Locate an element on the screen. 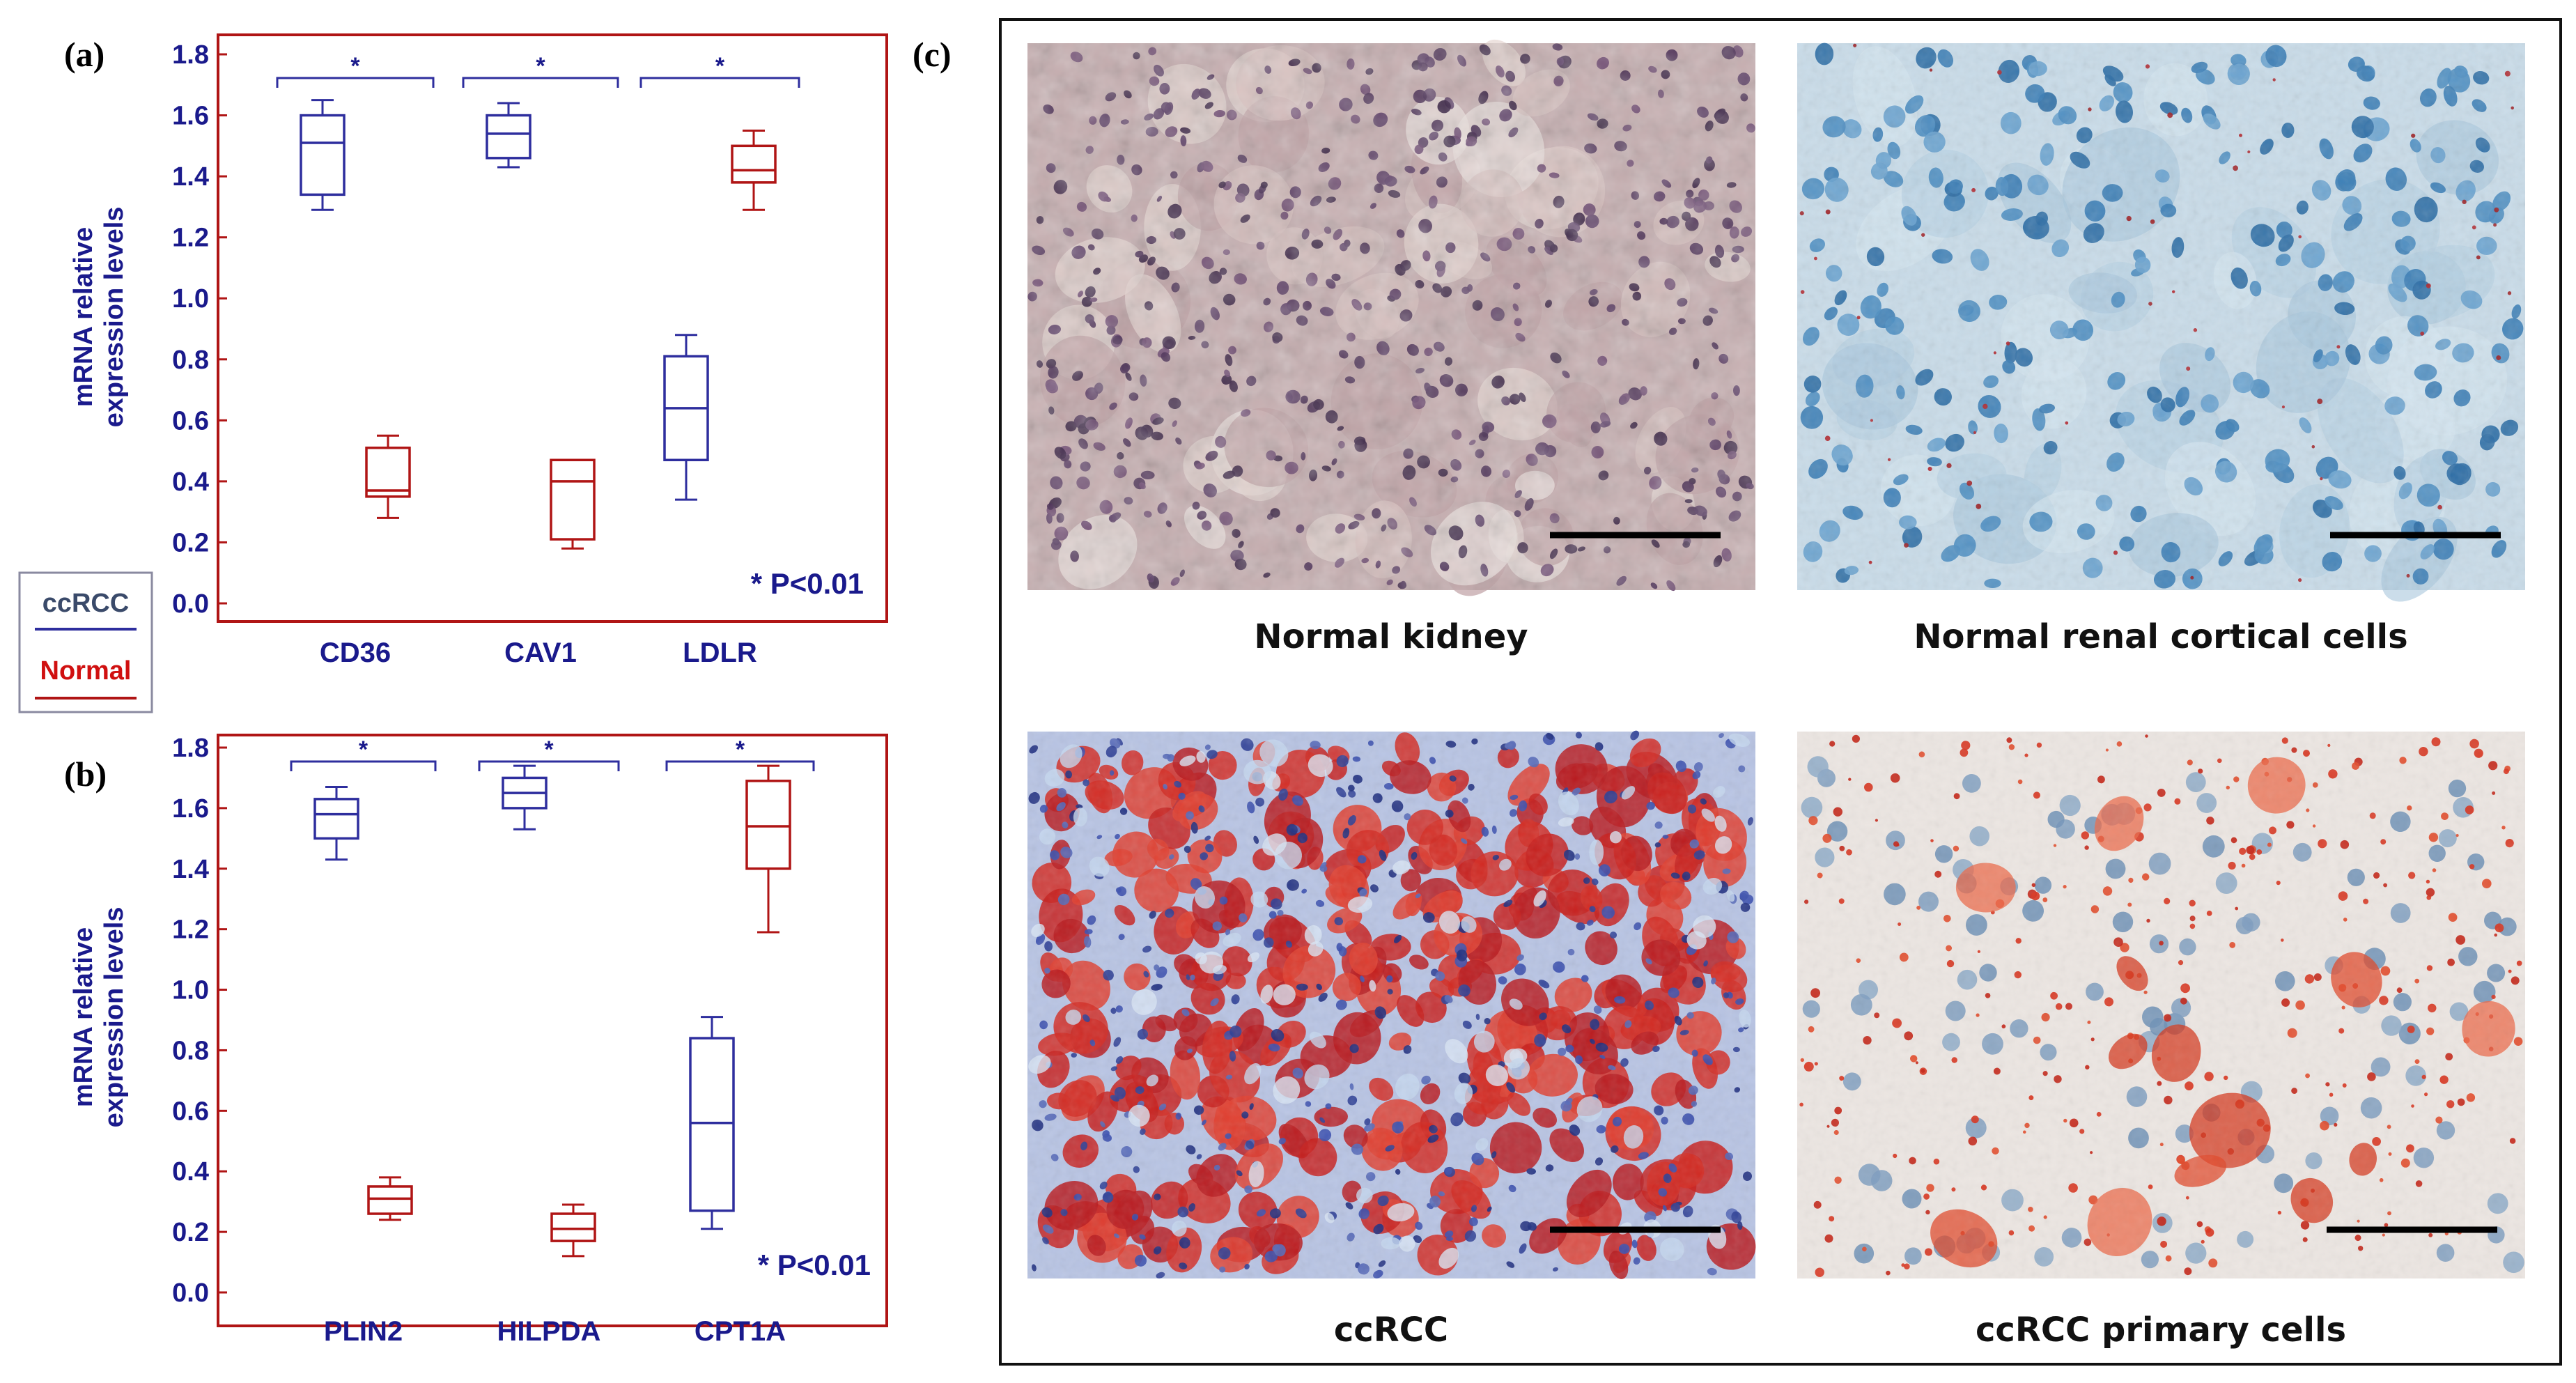 The height and width of the screenshot is (1383, 2576). category-label: CPT1A is located at coordinates (740, 1331).